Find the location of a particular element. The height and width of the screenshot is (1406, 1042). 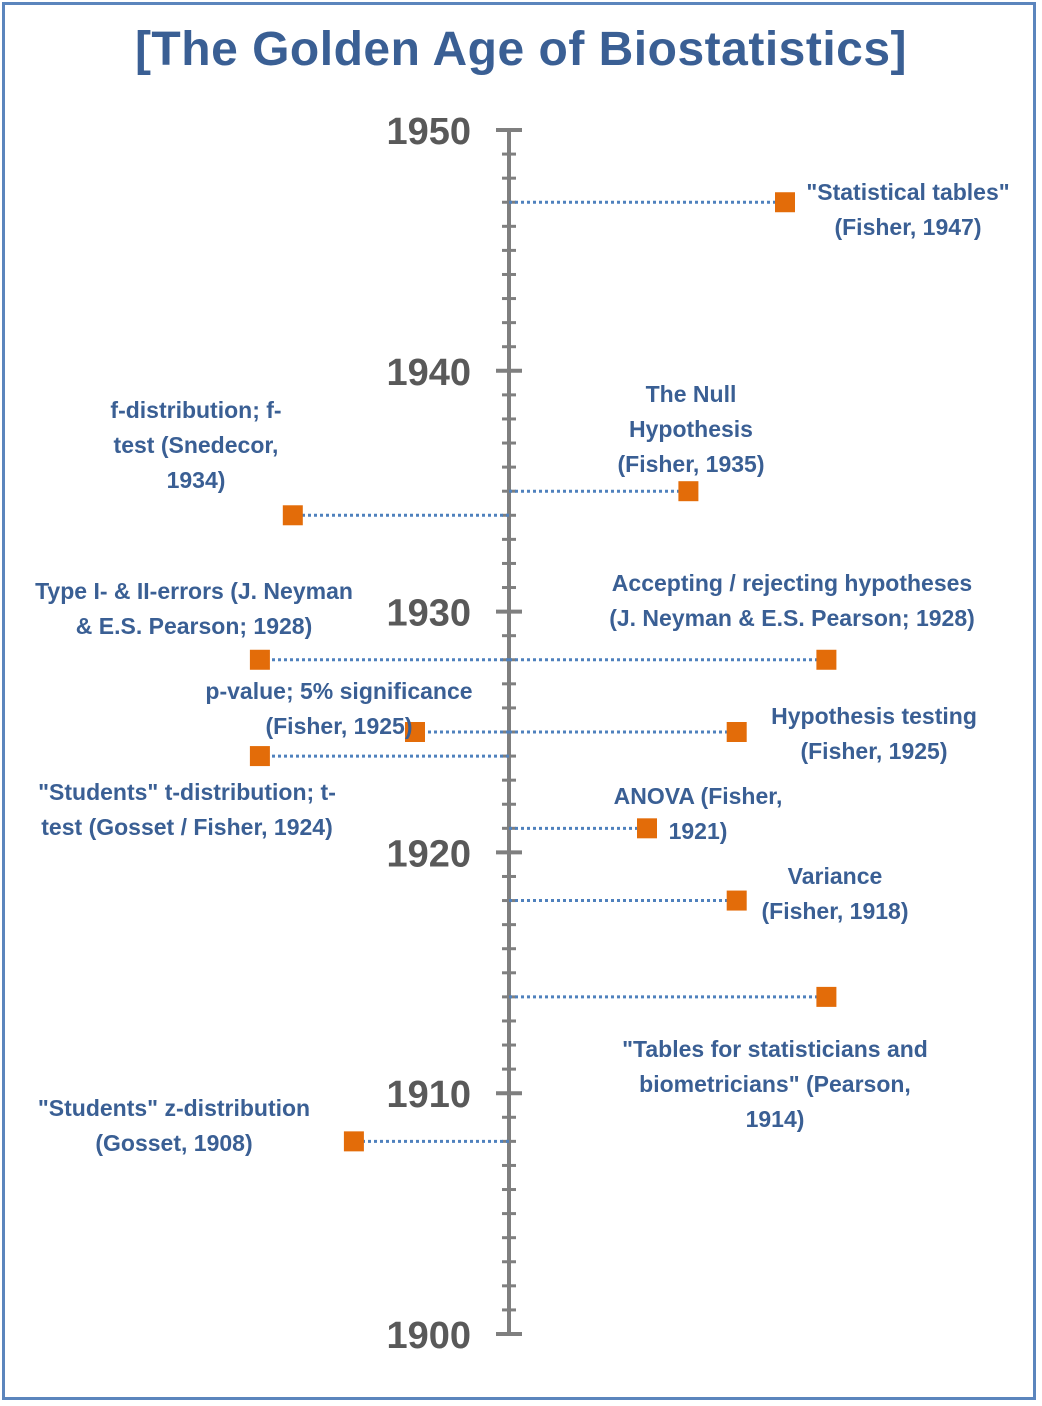

axis-tick-label: 1920 is located at coordinates (428, 854).